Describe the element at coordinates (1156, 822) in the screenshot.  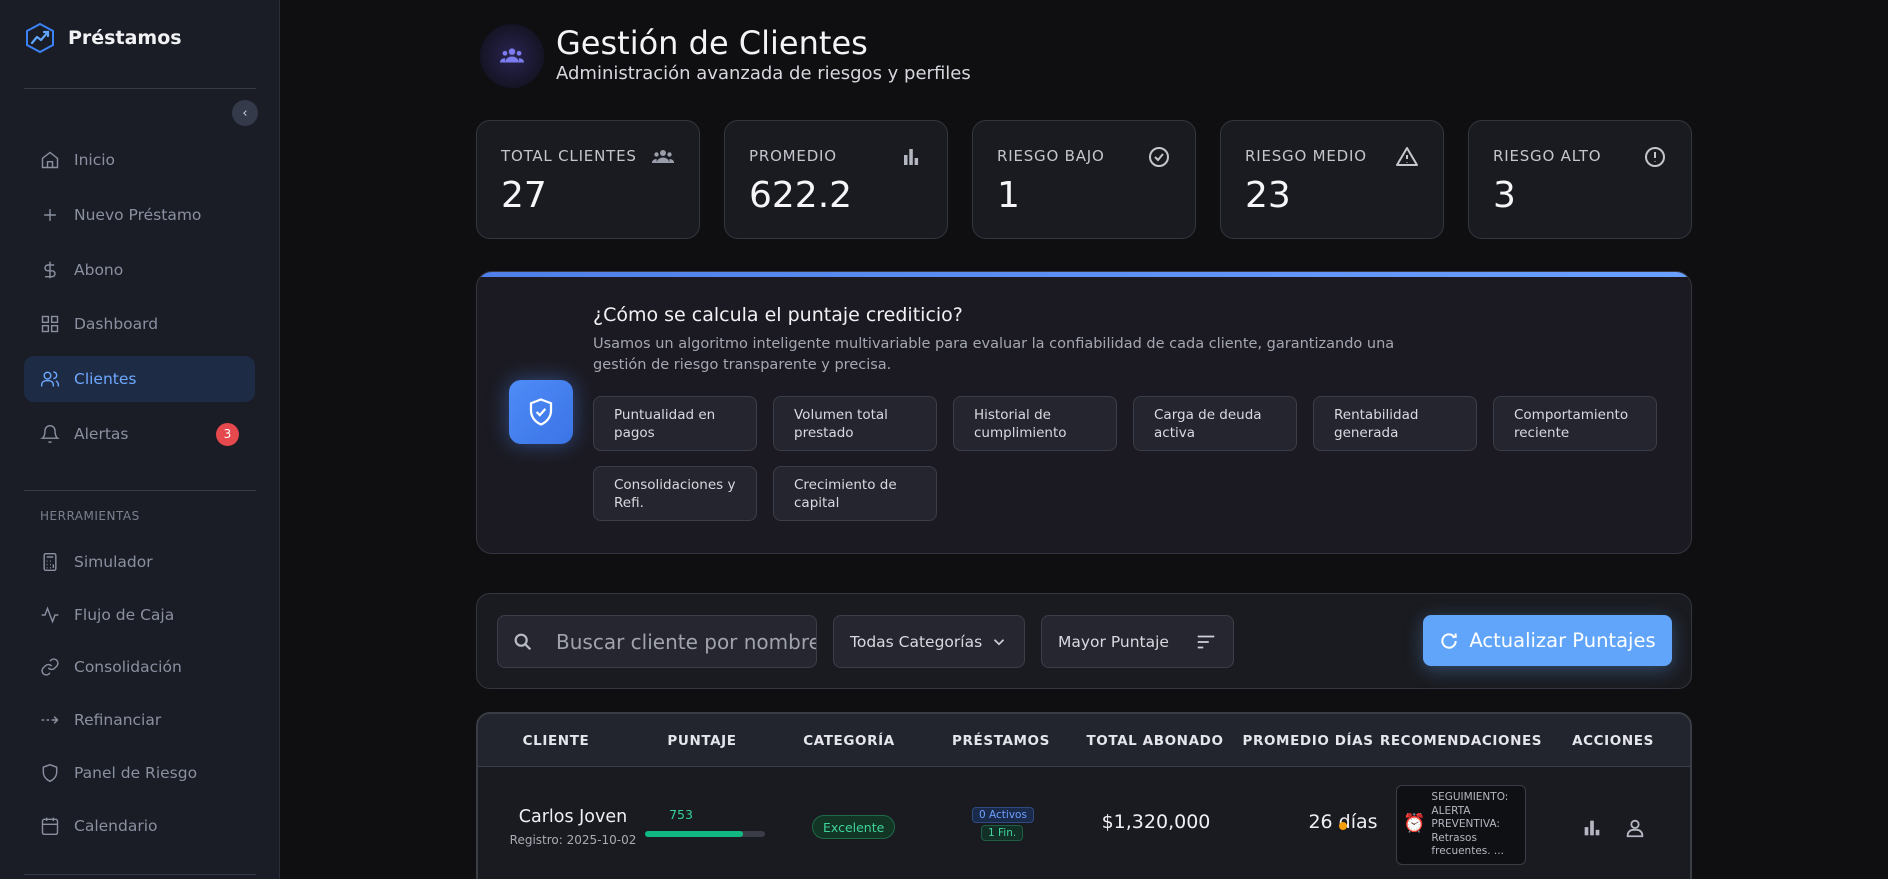
I see `total-paid: $1,320,000` at that location.